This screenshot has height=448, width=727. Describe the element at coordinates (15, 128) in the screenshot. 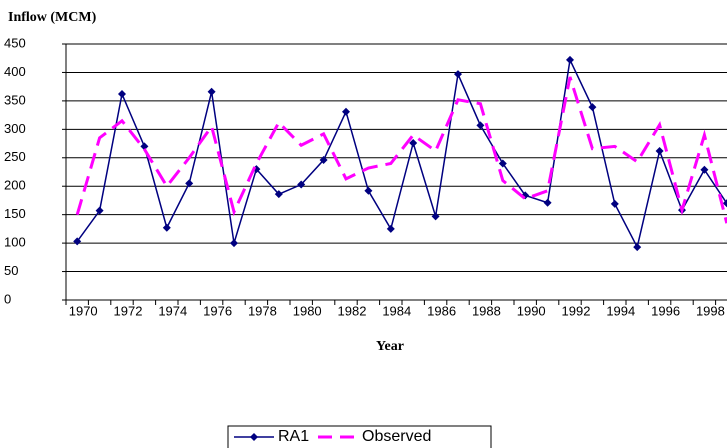

I see `y-tick-label: 300` at that location.